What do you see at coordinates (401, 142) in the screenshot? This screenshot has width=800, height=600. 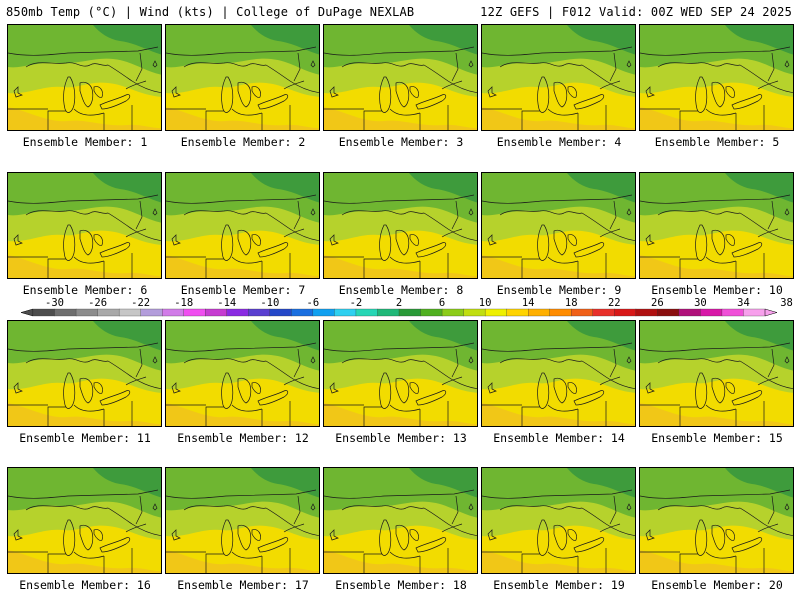 I see `ensemble-member-caption: Ensemble Member: 3` at bounding box center [401, 142].